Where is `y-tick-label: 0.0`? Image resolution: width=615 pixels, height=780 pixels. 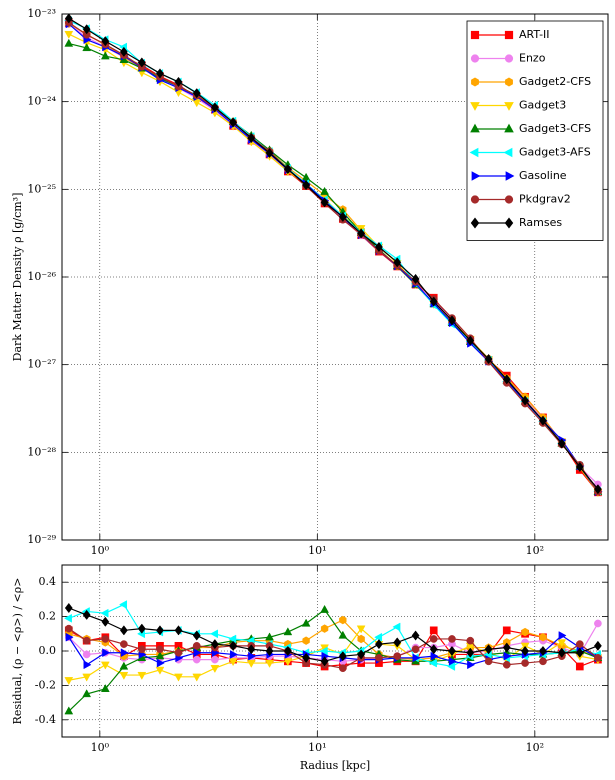 y-tick-label: 0.0 is located at coordinates (48, 650).